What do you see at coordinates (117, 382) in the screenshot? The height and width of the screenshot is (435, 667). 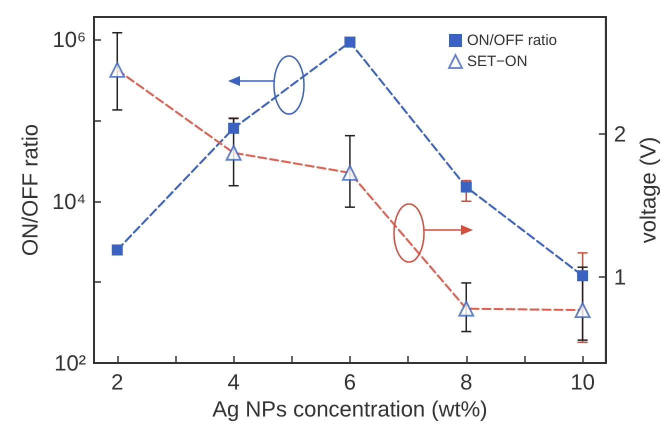 I see `x-tick-label: 2` at bounding box center [117, 382].